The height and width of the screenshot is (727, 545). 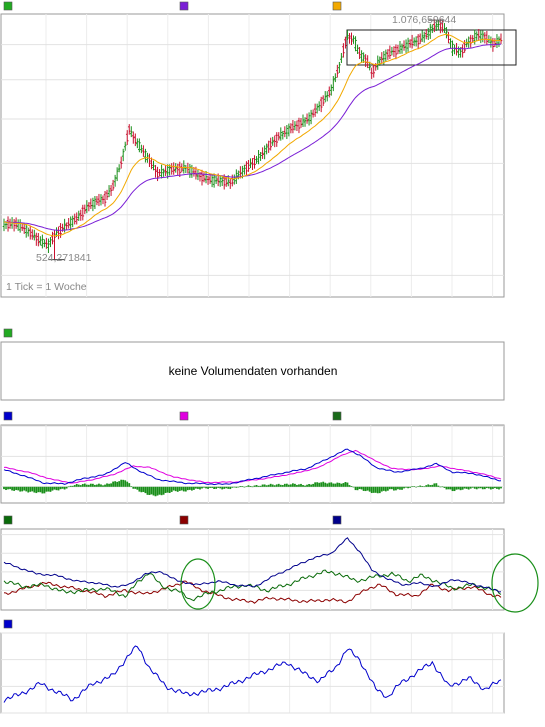 I want to click on dmi-grid, so click(x=252, y=569).